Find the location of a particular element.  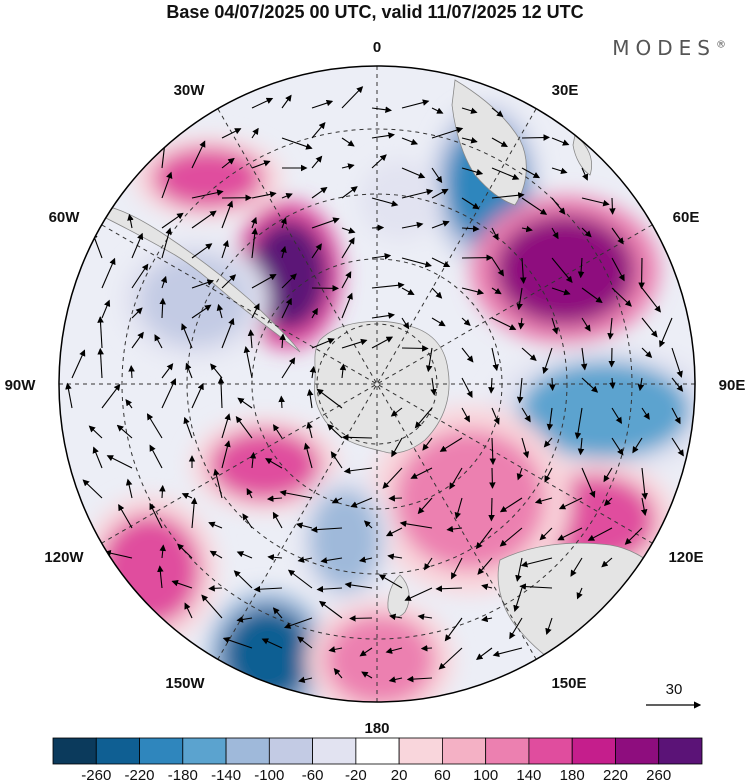

south-america-land is located at coordinates (189, 278).